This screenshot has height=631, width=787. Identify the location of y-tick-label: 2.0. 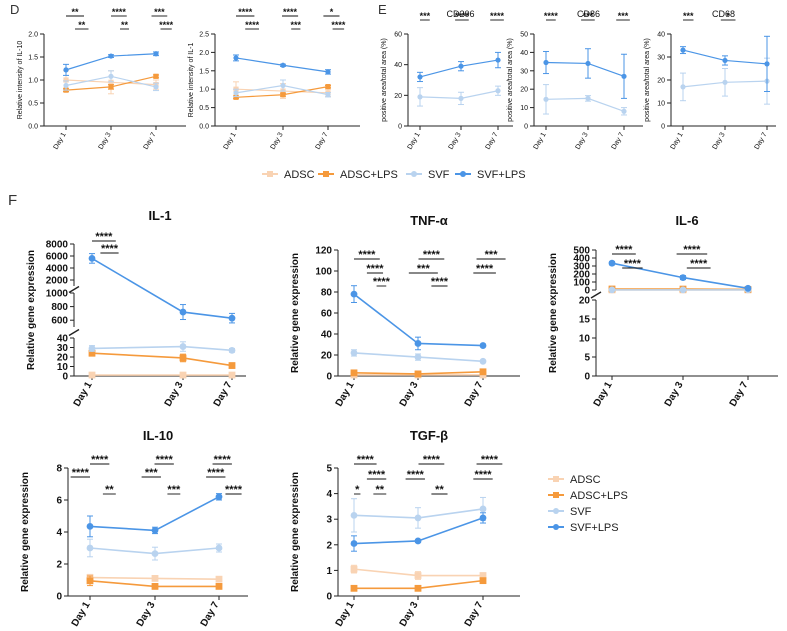
(204, 53).